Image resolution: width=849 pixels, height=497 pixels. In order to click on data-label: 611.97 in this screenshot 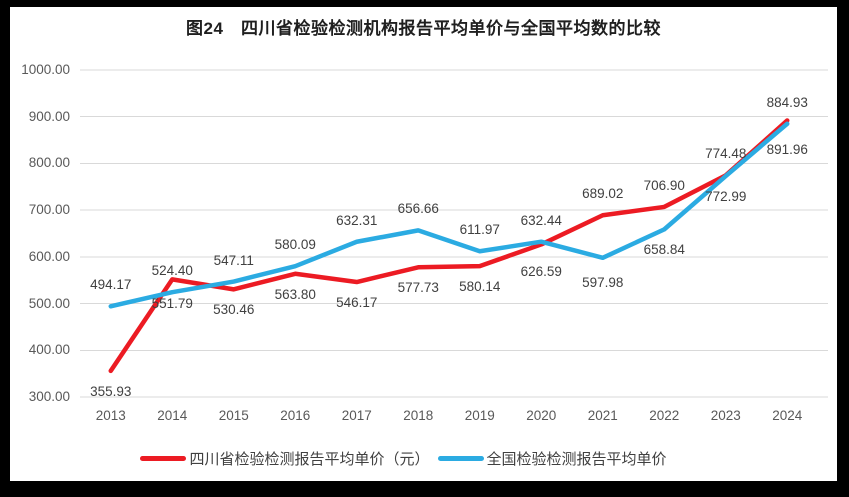, I will do `click(479, 230)`.